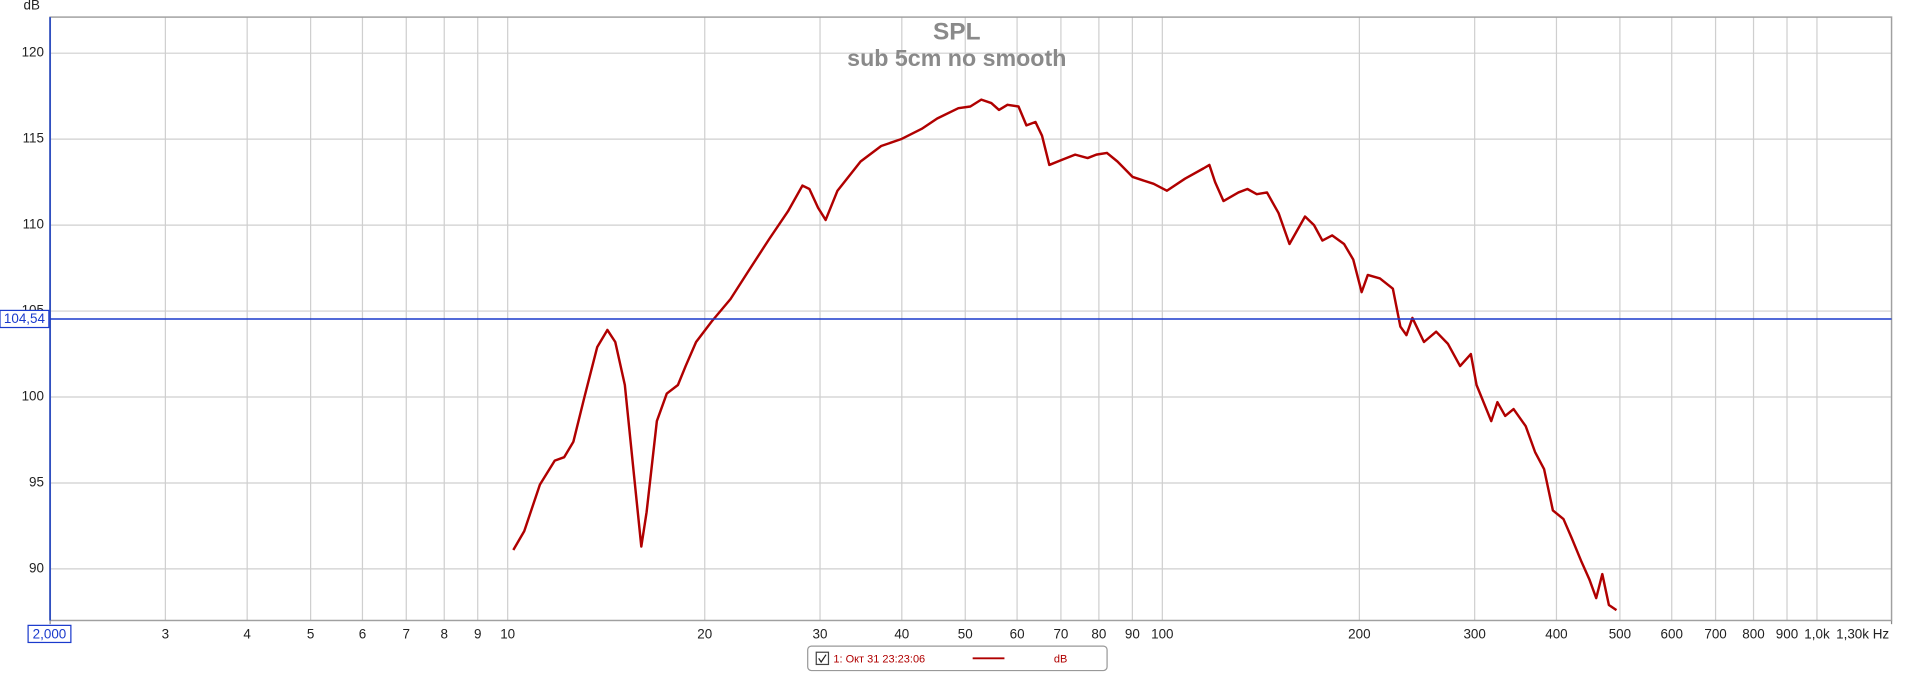 The width and height of the screenshot is (1916, 673). I want to click on x-tick-label: 2,000, so click(50, 634).